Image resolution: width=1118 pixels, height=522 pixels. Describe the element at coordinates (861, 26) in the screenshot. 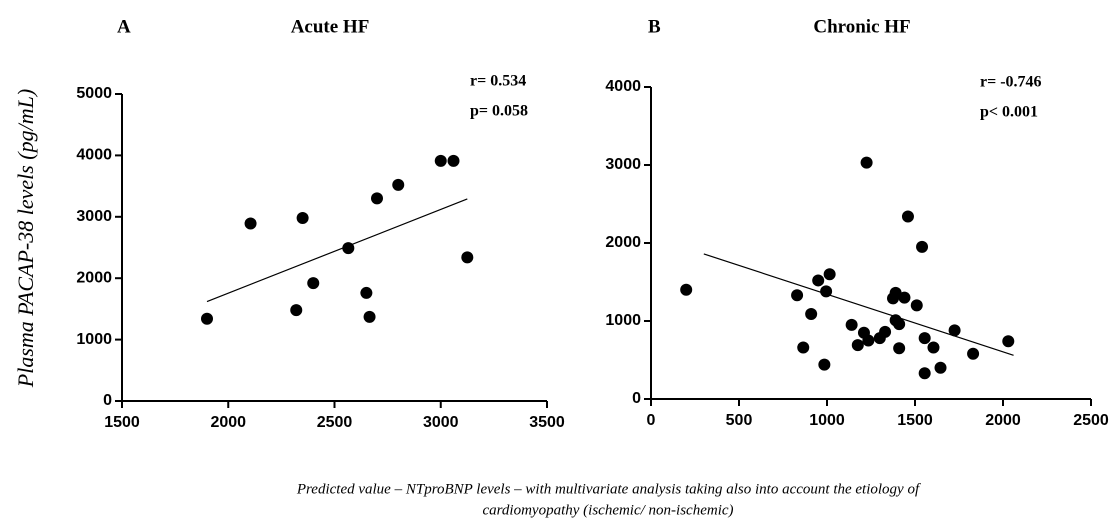

I see `chart-title: Chronic HF` at that location.